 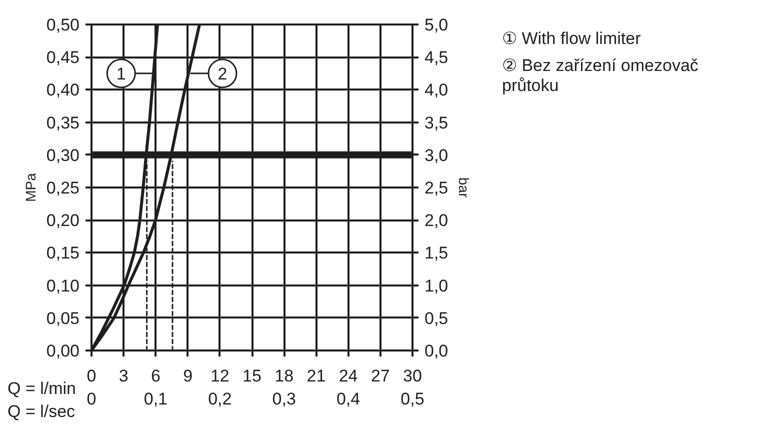 I want to click on y-tick-label: 0,35, so click(x=63, y=122).